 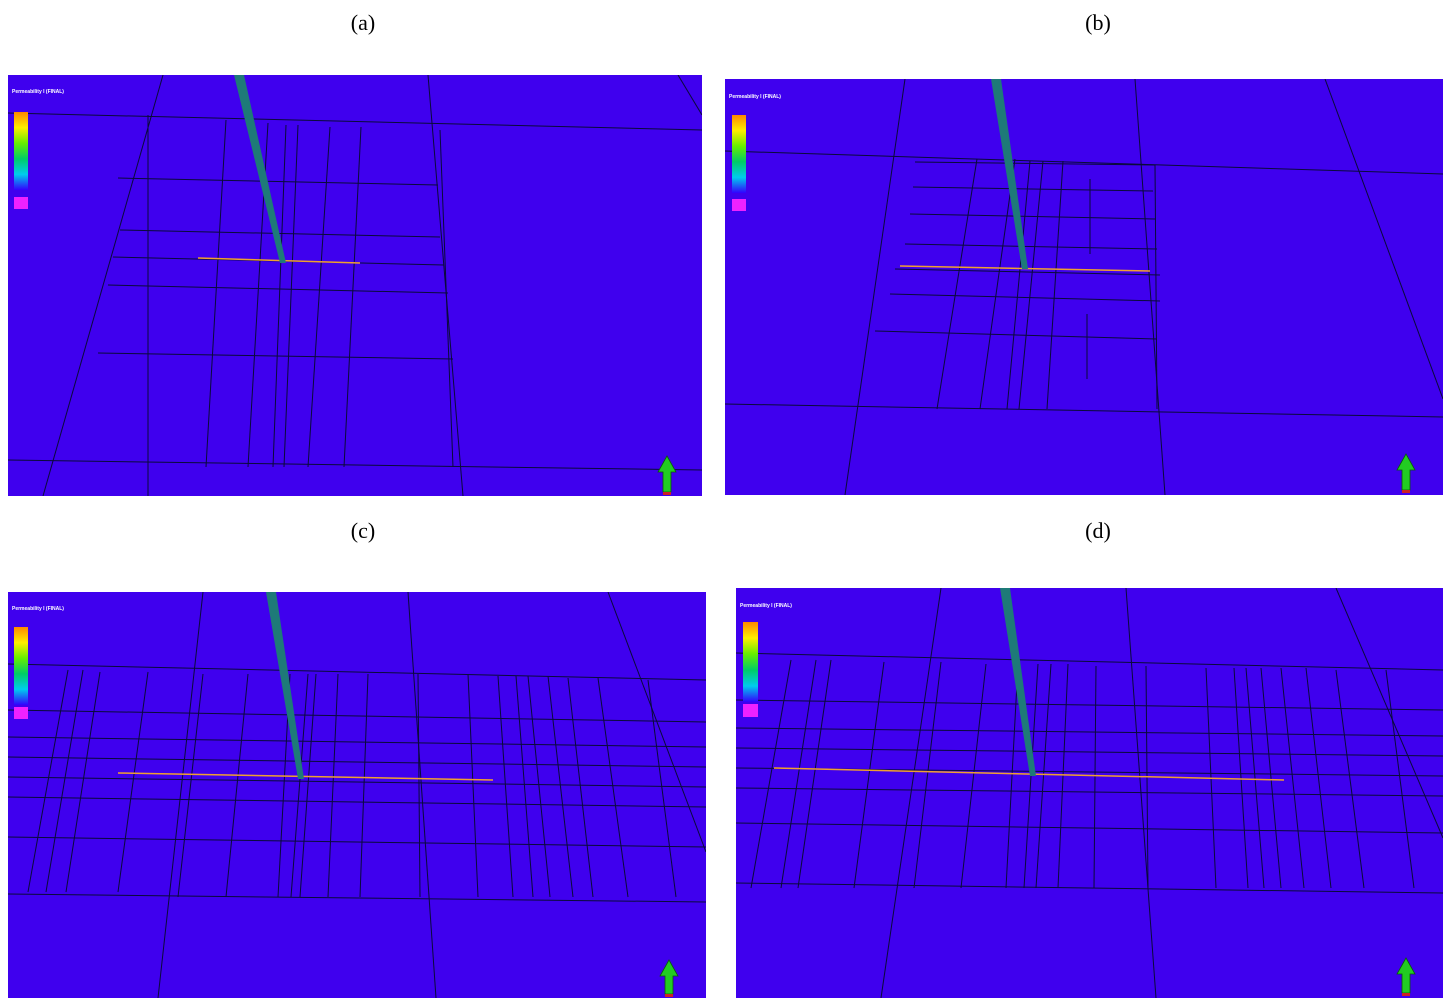 What do you see at coordinates (363, 530) in the screenshot?
I see `caption-c: (c)` at bounding box center [363, 530].